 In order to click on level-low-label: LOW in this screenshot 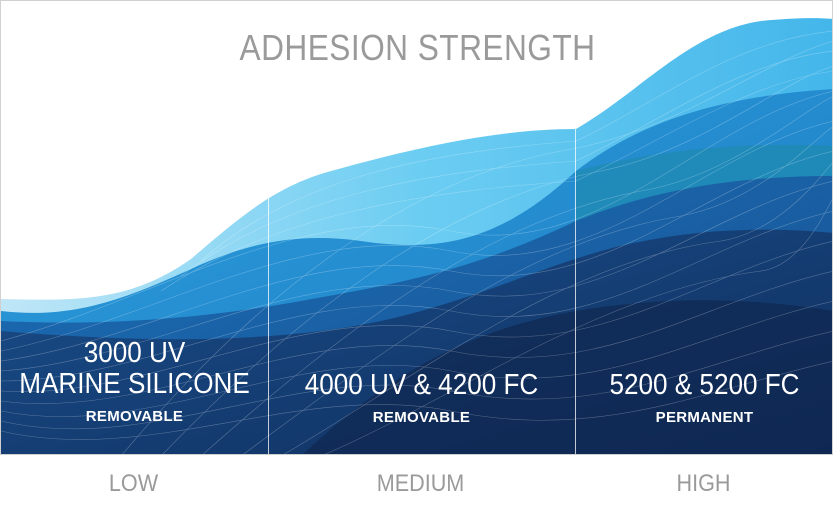, I will do `click(133, 483)`.